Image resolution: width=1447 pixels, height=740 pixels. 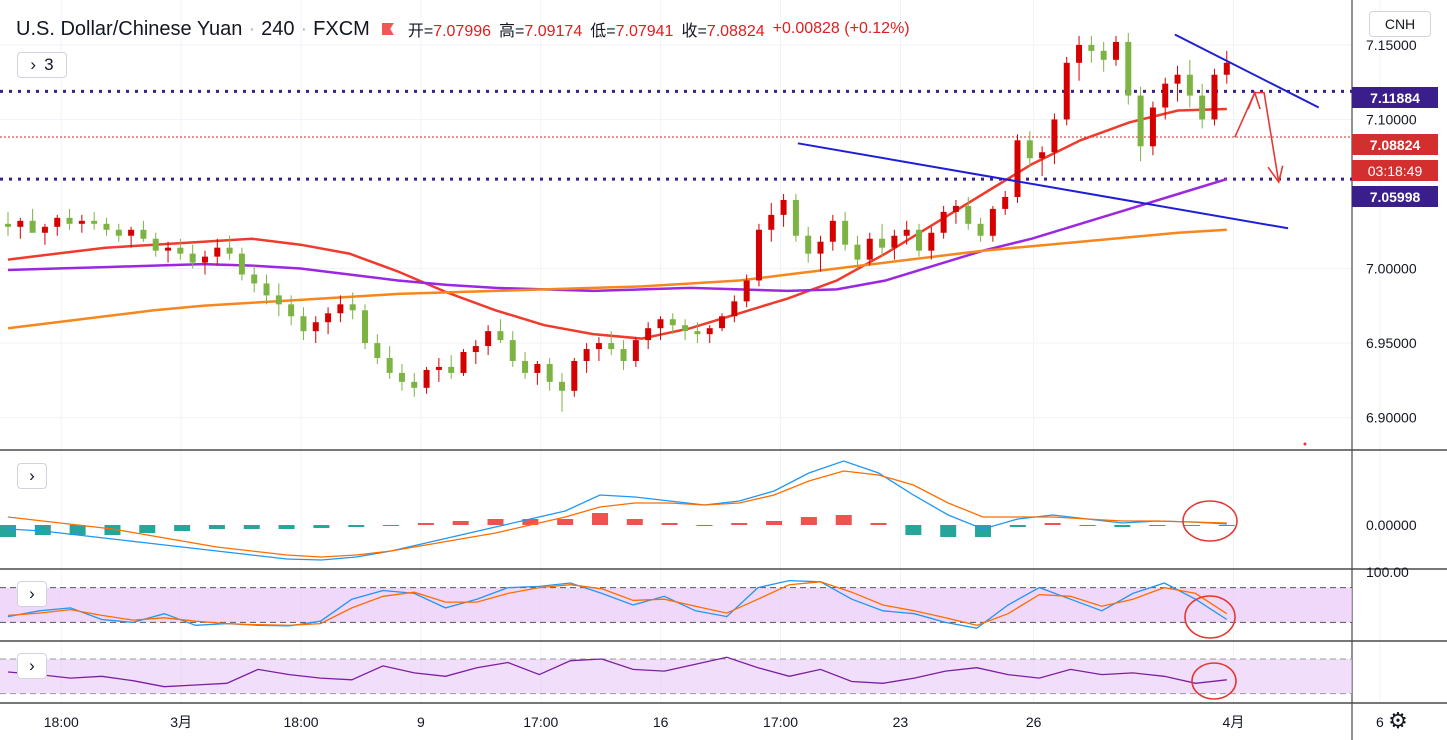 What do you see at coordinates (1210, 521) in the screenshot?
I see `macd-highlight-circle` at bounding box center [1210, 521].